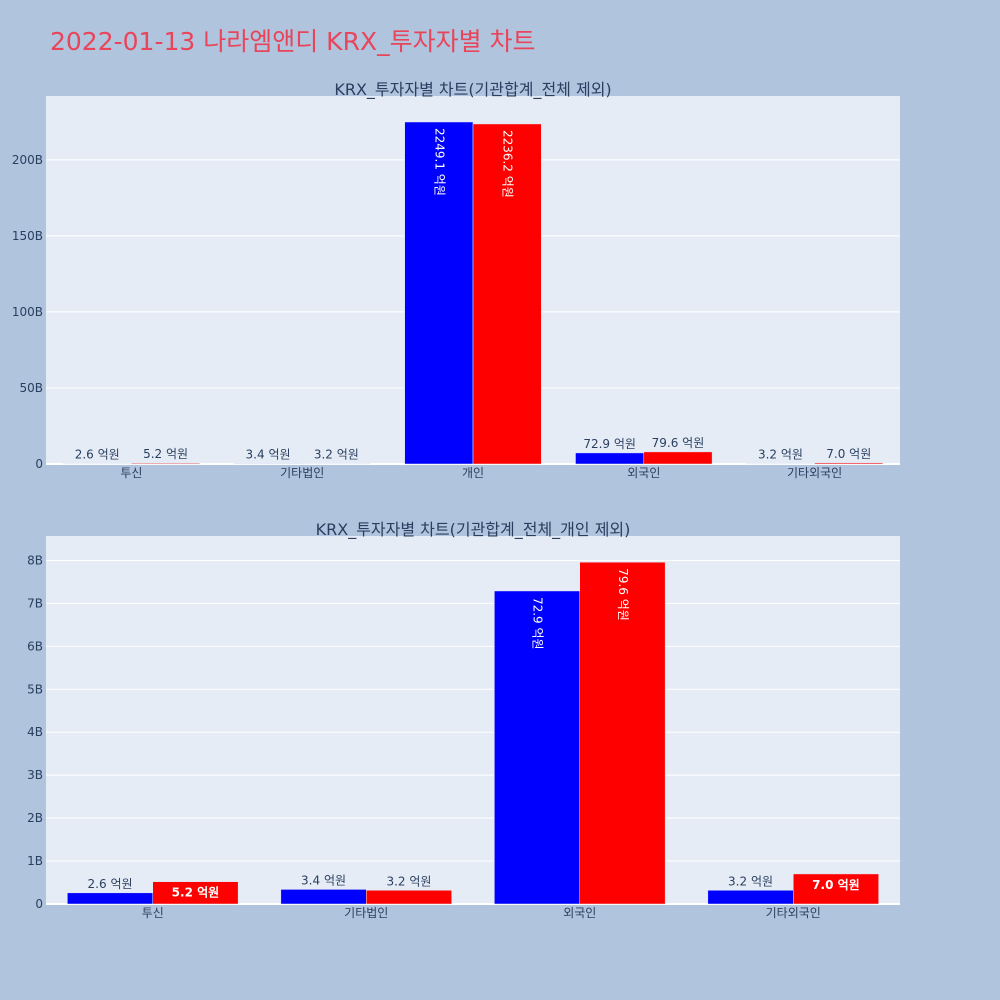 The height and width of the screenshot is (1000, 1000). I want to click on y-tick-label: 5B, so click(35, 689).